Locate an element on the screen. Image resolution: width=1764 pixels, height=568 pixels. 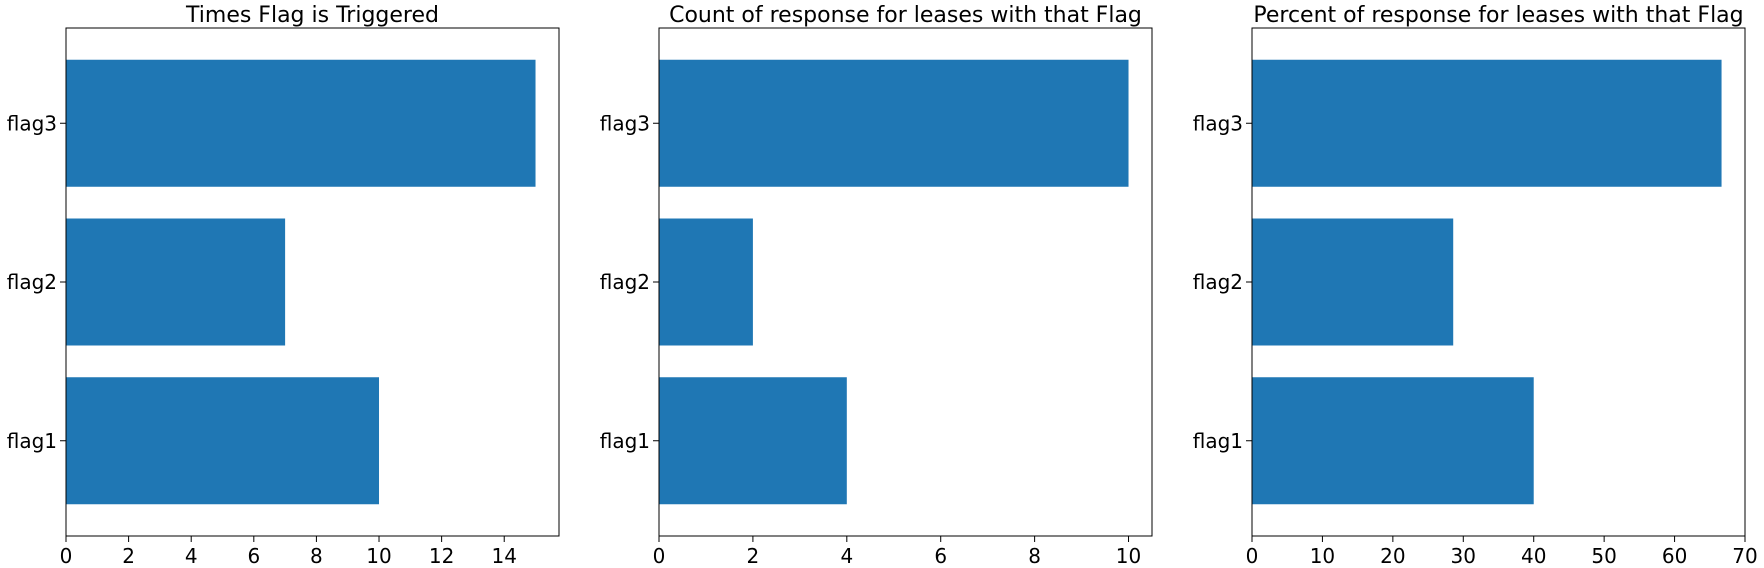
x-tick-label: 70 is located at coordinates (1744, 556).